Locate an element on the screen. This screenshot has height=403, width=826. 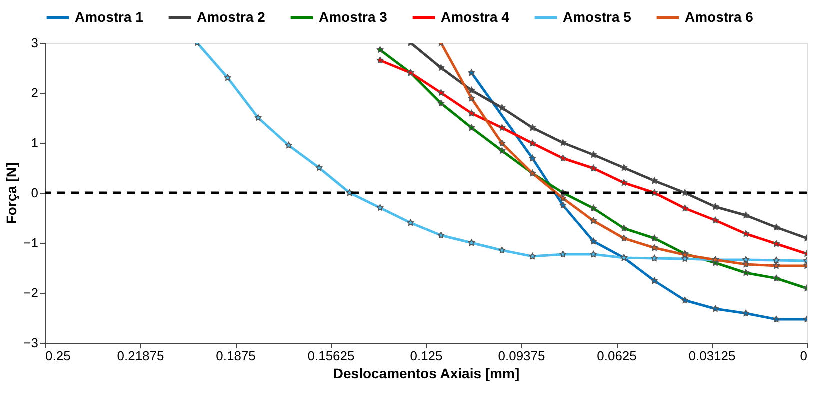
y-tick-label: 2 is located at coordinates (34, 93).